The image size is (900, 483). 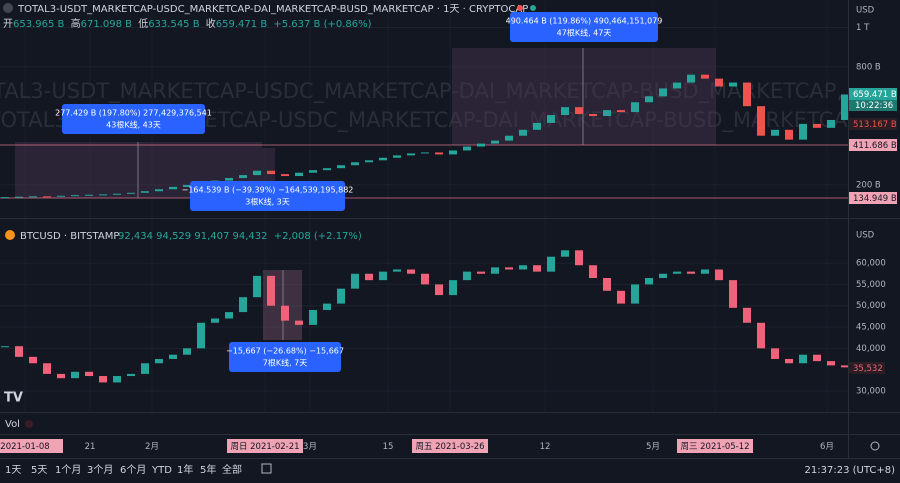 I want to click on range-button: 5年, so click(x=208, y=469).